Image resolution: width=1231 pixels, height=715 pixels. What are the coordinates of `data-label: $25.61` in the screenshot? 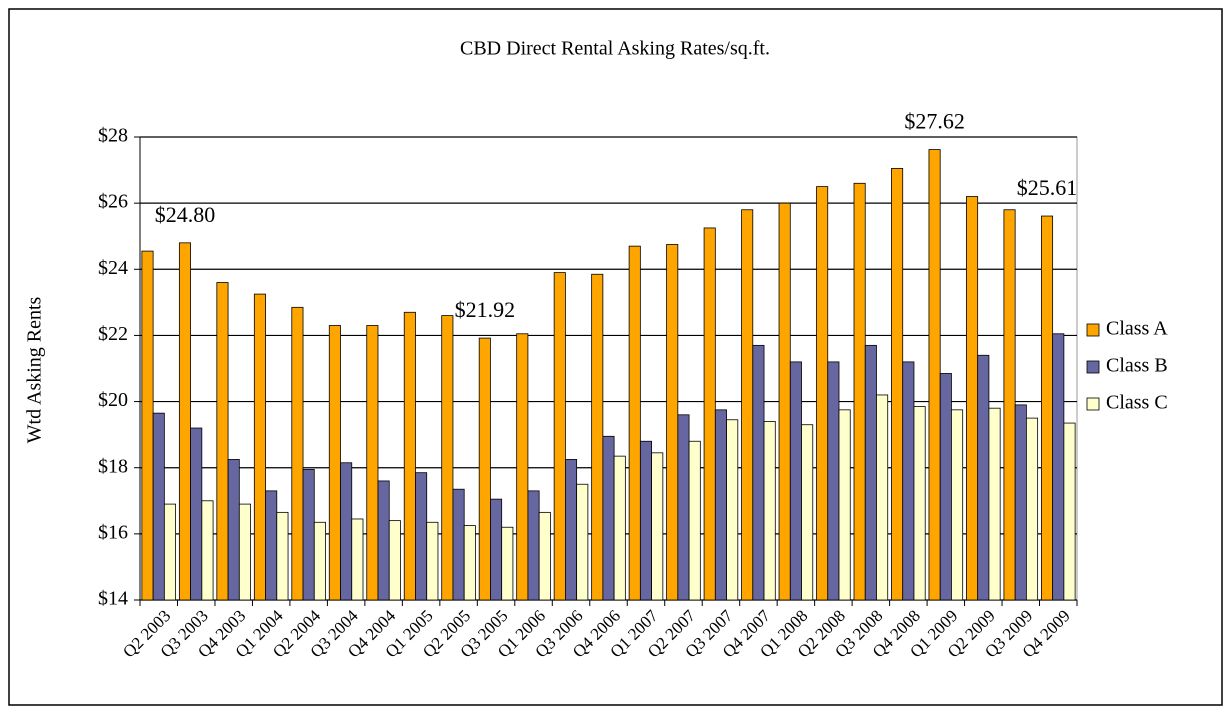 It's located at (1047, 187).